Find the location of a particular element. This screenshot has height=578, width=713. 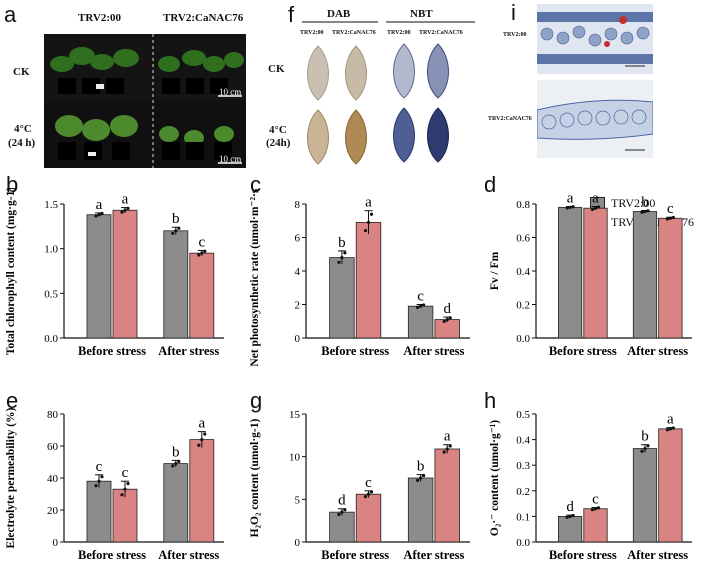

y-tick-label: 0 is located at coordinates (298, 339).